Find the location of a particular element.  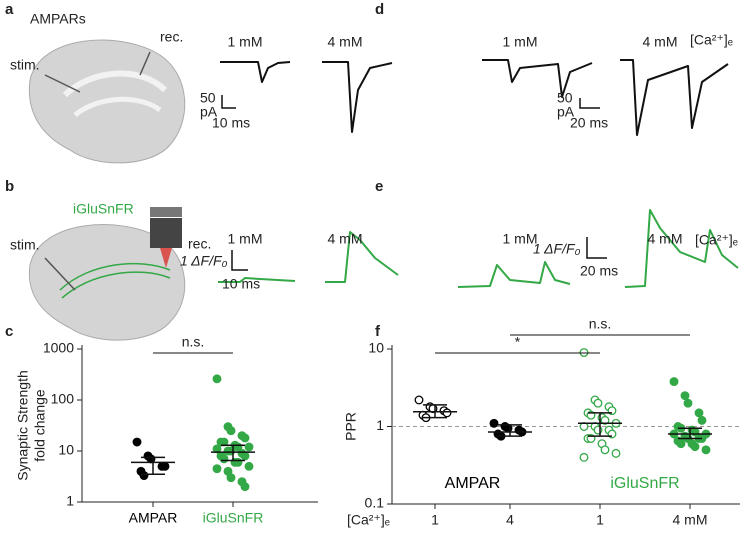

panel-letter: d is located at coordinates (379, 9).